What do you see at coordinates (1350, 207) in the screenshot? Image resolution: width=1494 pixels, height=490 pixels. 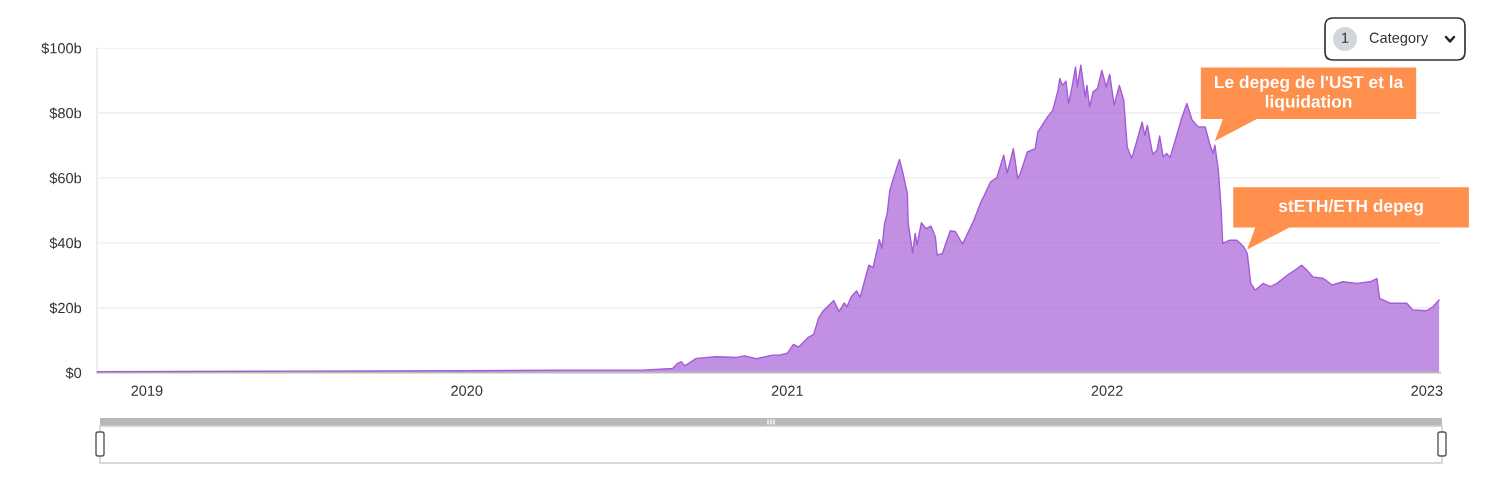 I see `annotation: stETH/ETH depeg` at bounding box center [1350, 207].